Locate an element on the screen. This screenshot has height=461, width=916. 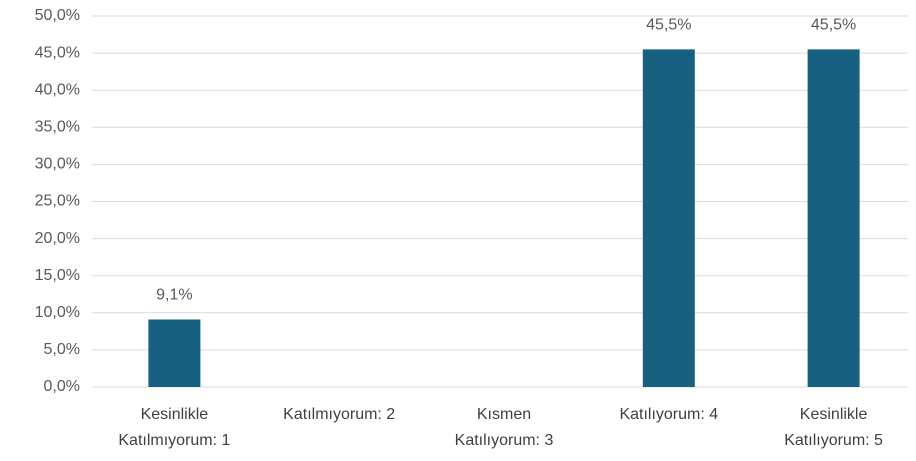
y-tick-label: 50,0% is located at coordinates (57, 15).